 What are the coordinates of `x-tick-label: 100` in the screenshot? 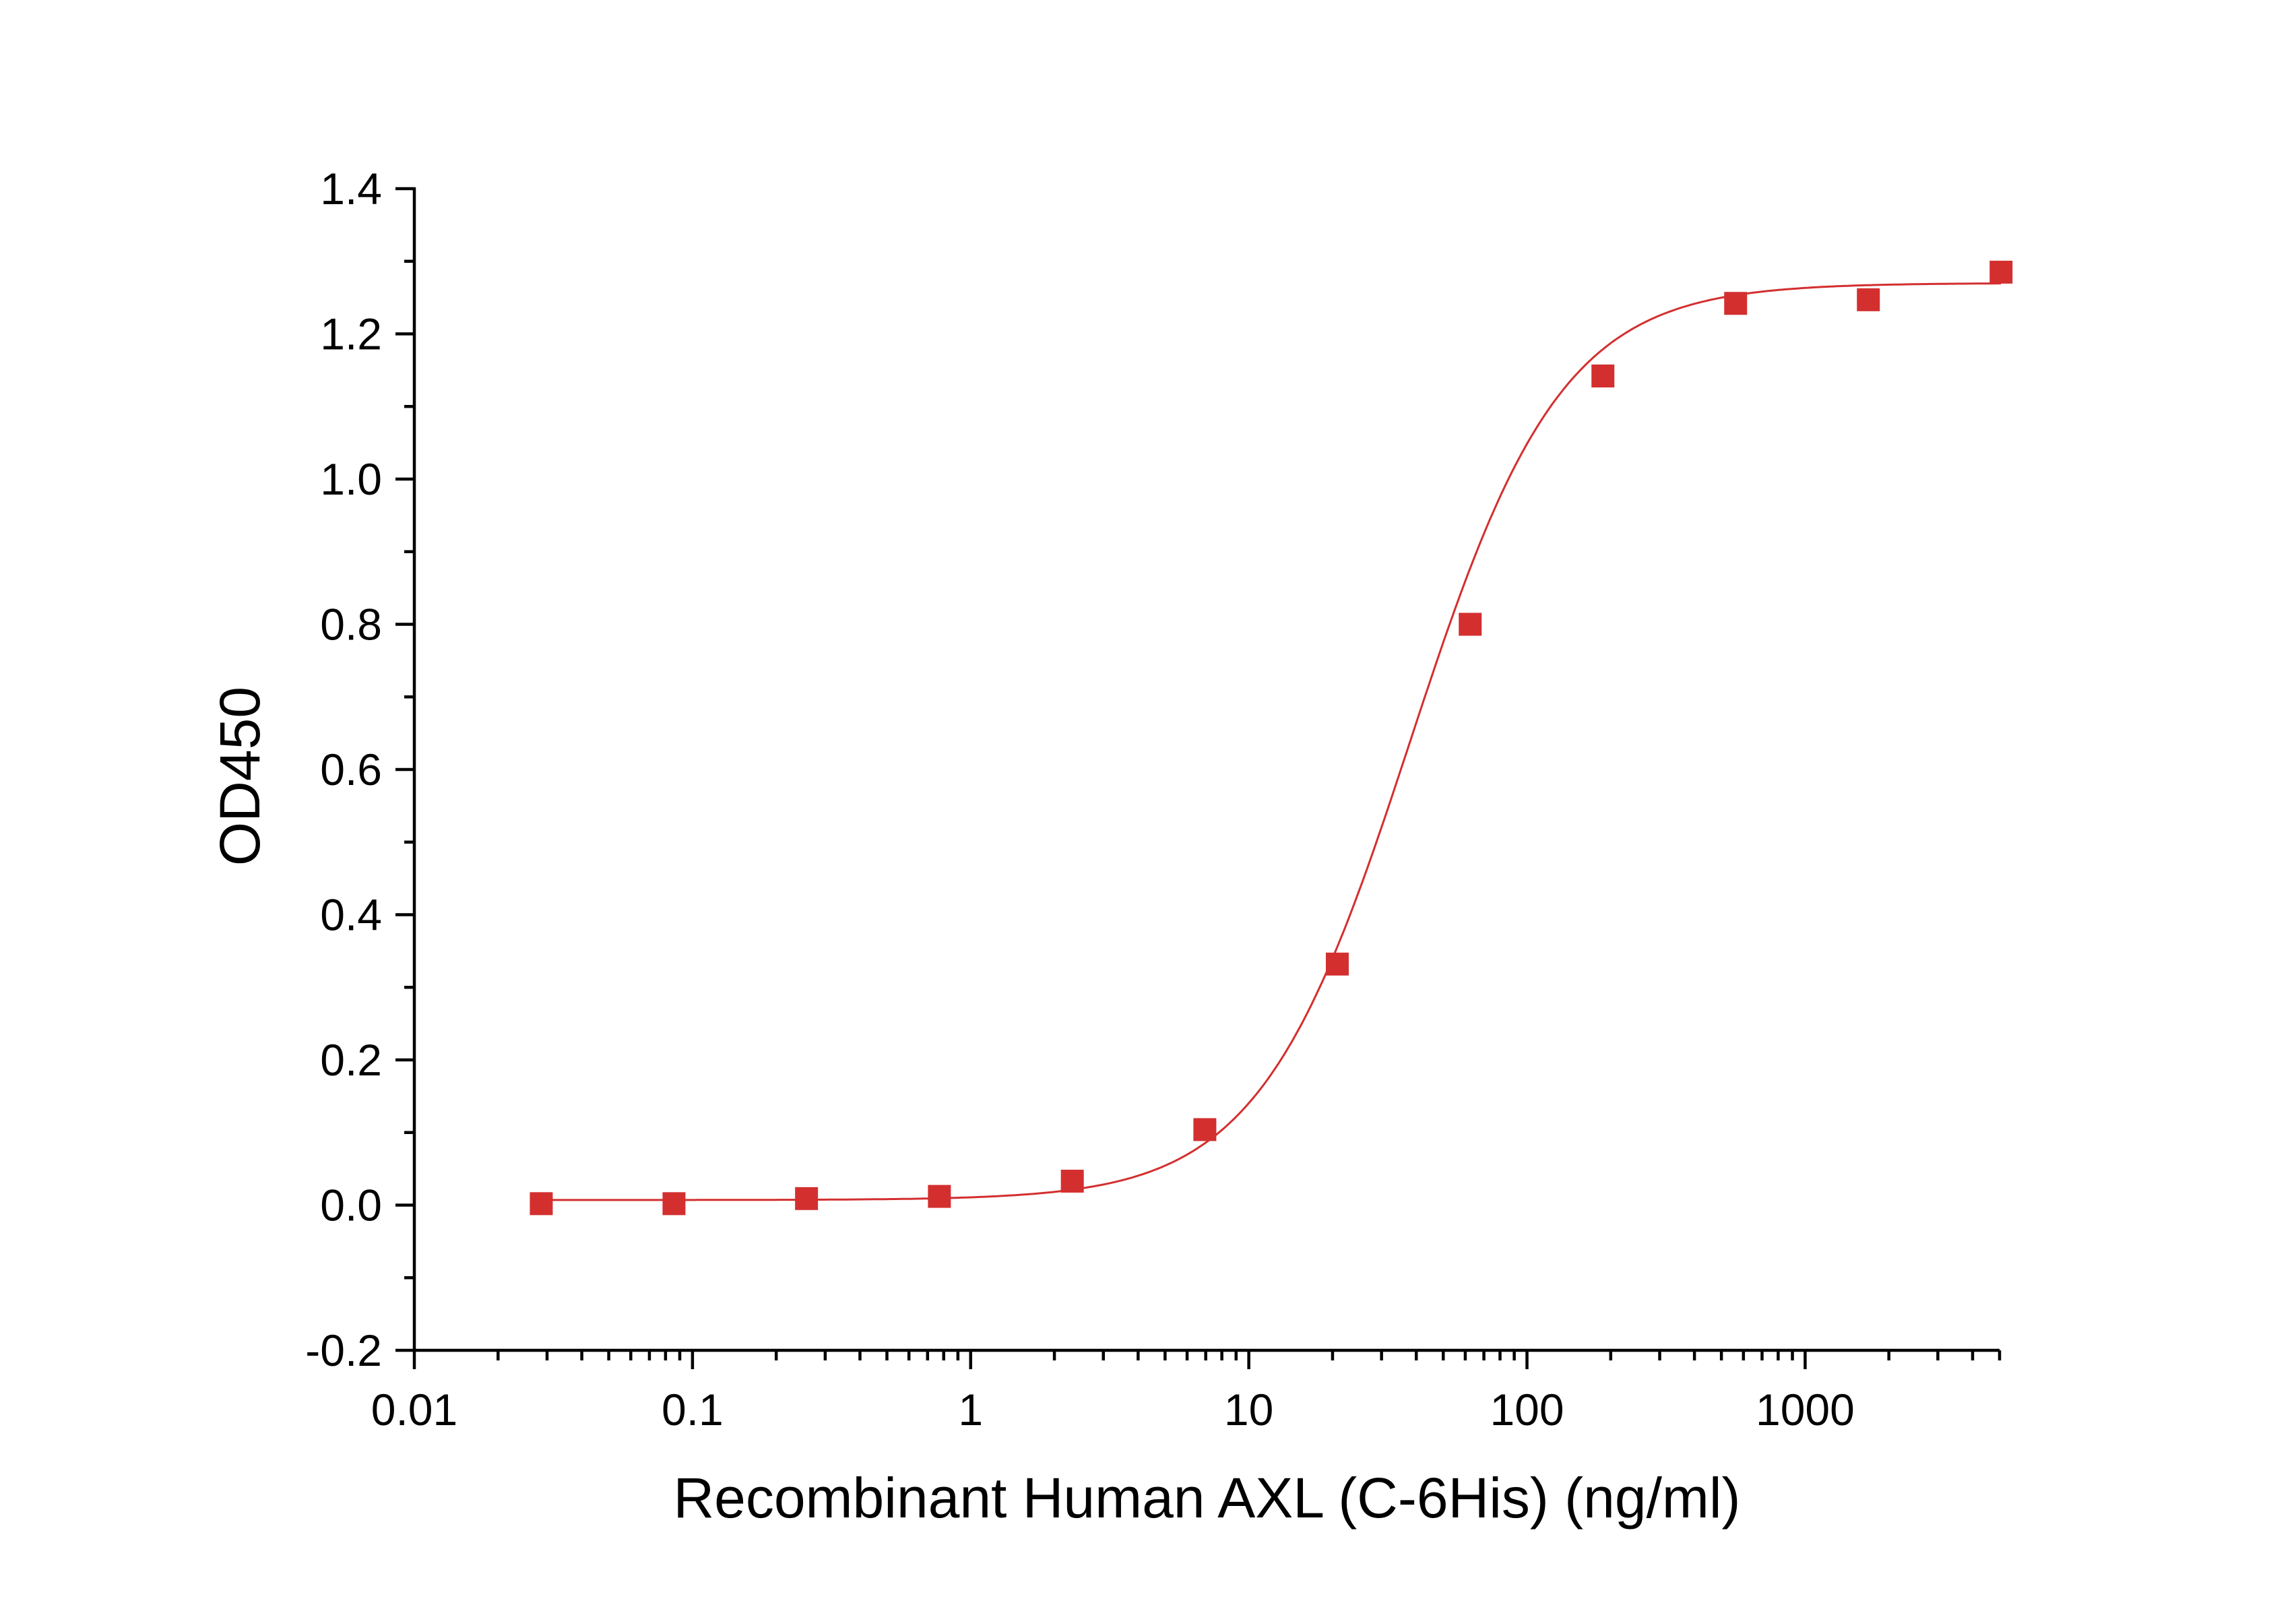 It's located at (1527, 1410).